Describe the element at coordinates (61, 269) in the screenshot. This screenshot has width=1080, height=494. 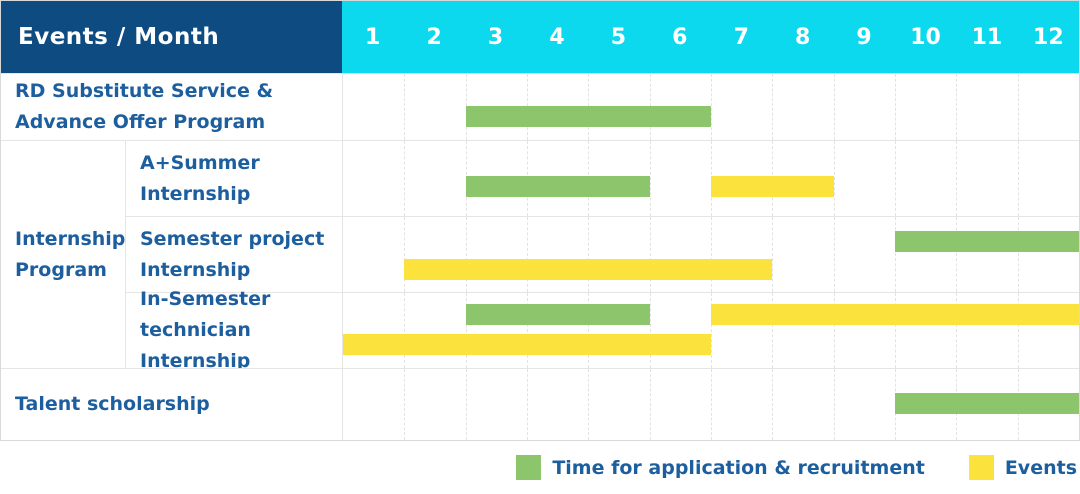
I see `group-label-internship-program-line-2: Program` at that location.